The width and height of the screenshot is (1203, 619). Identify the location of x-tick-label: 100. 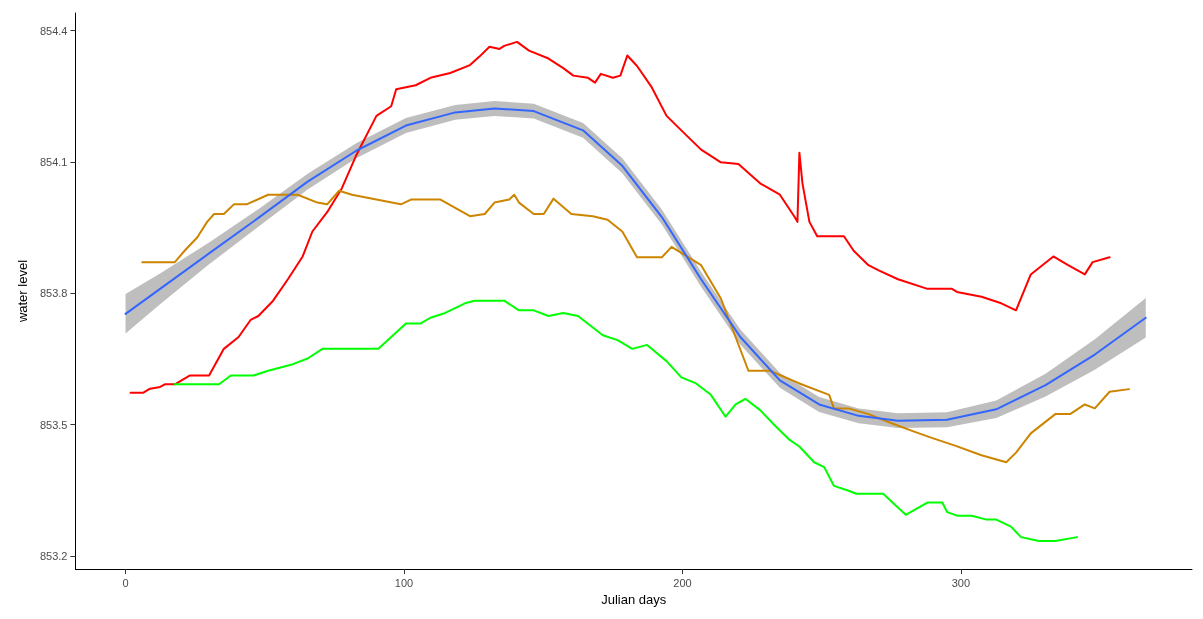
(404, 582).